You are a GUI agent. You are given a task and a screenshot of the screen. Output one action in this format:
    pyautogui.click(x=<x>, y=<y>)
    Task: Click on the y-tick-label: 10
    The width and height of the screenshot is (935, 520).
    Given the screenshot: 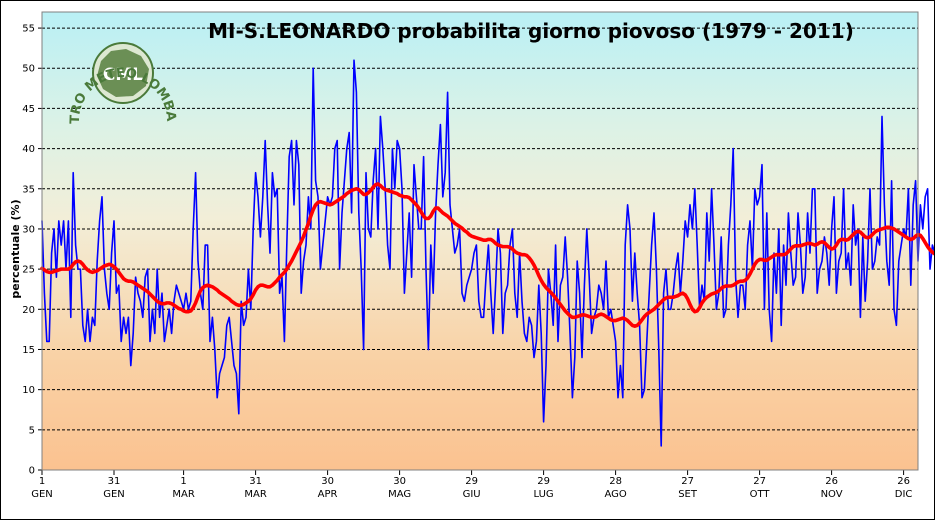 What is the action you would take?
    pyautogui.click(x=28, y=390)
    